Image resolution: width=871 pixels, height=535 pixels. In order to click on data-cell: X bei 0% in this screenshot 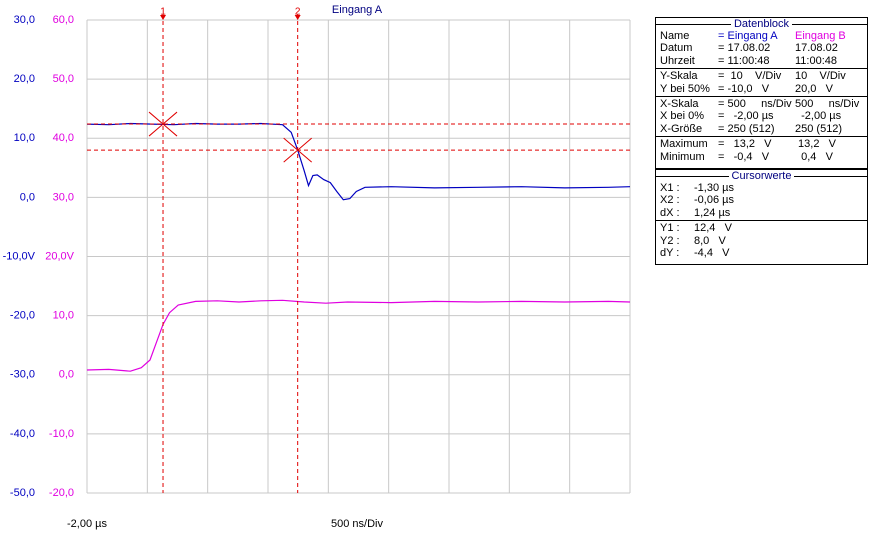, I will do `click(682, 116)`.